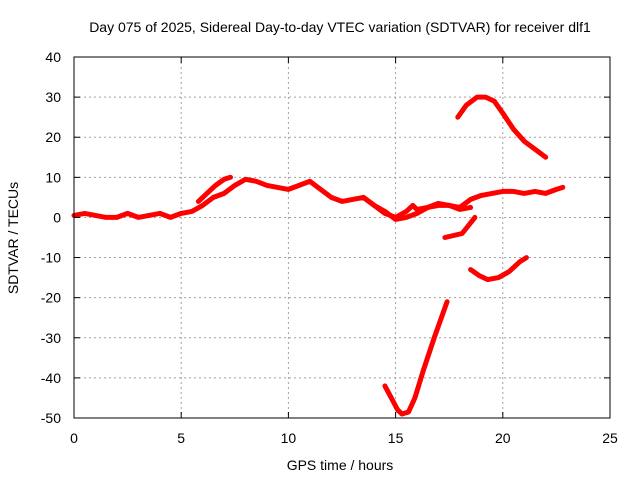 The image size is (640, 480). I want to click on y-tick-label: 20, so click(53, 137).